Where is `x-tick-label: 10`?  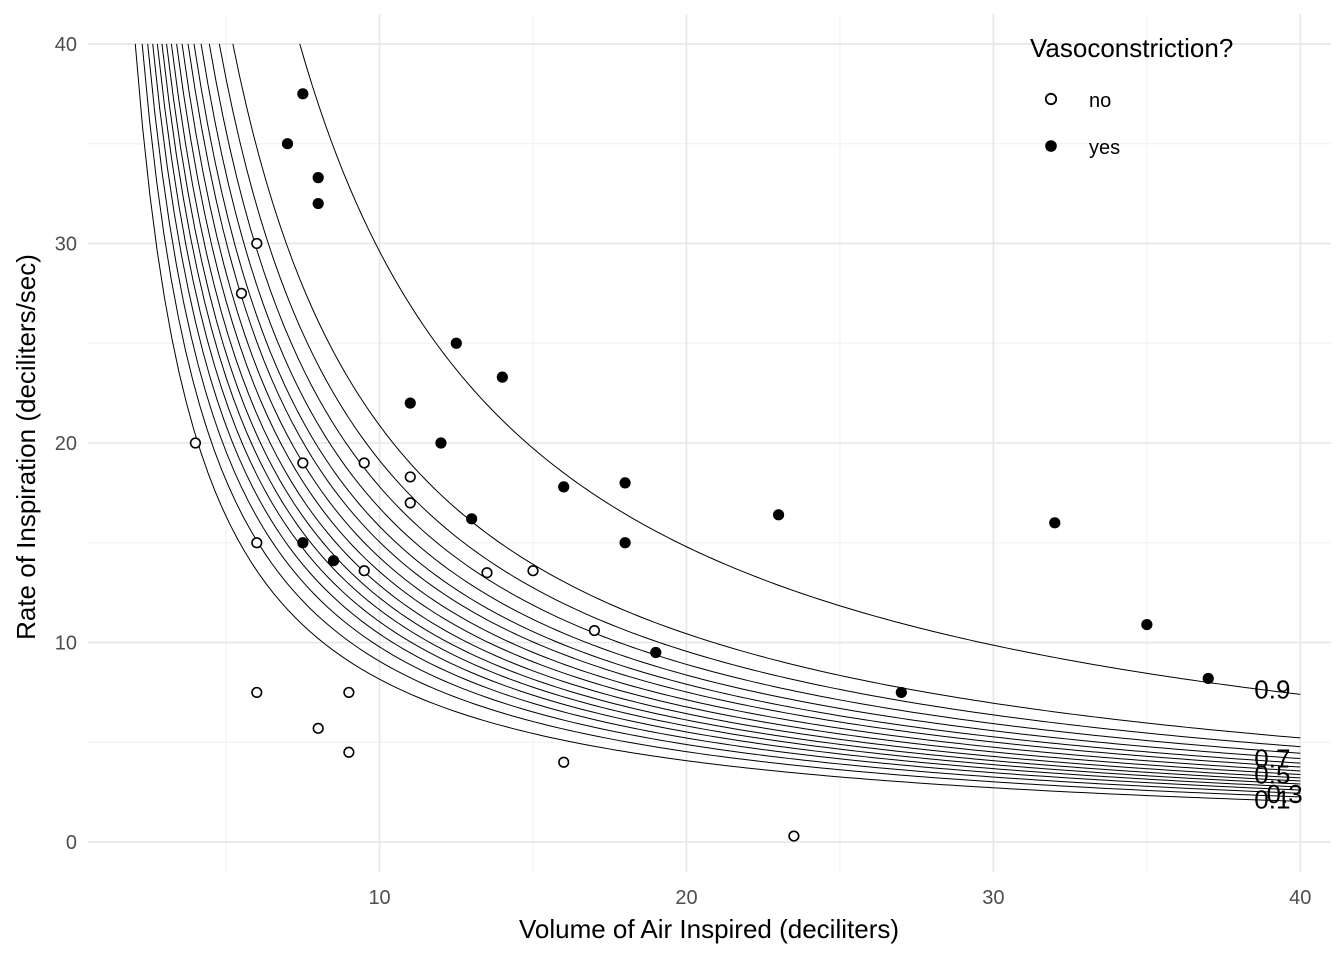 x-tick-label: 10 is located at coordinates (379, 898).